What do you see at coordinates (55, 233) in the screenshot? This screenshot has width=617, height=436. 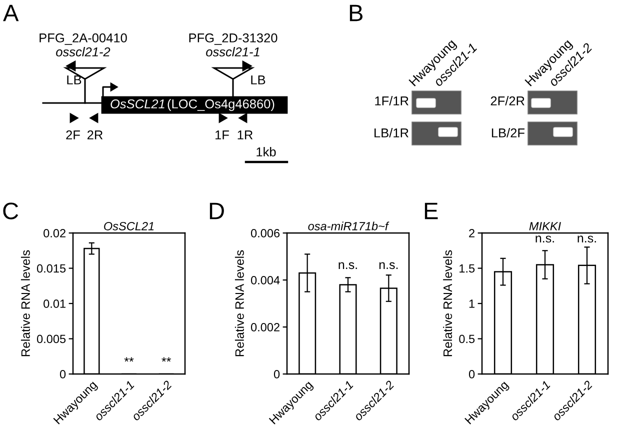 I see `y-tick-label: 0.02` at bounding box center [55, 233].